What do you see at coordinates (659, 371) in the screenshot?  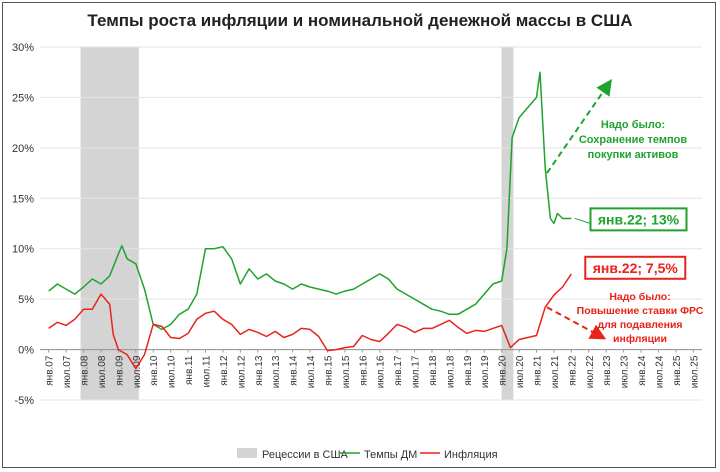 I see `x-tick-label: июл.24` at bounding box center [659, 371].